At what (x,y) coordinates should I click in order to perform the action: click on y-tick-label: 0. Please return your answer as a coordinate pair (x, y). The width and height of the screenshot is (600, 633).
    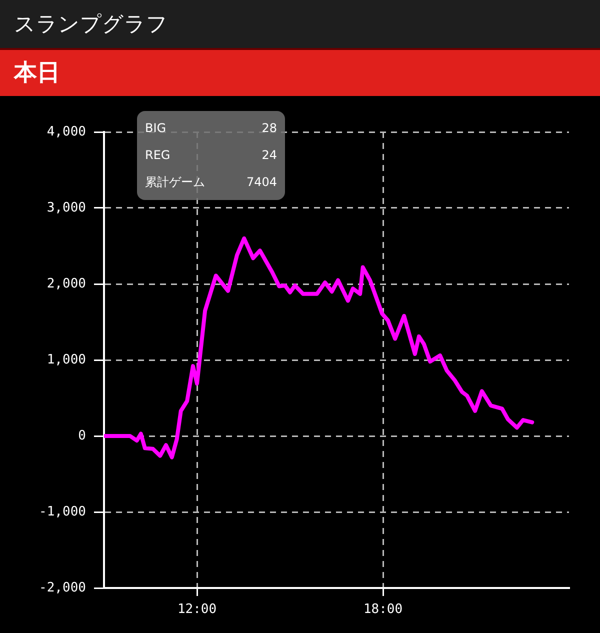
    Looking at the image, I should click on (82, 436).